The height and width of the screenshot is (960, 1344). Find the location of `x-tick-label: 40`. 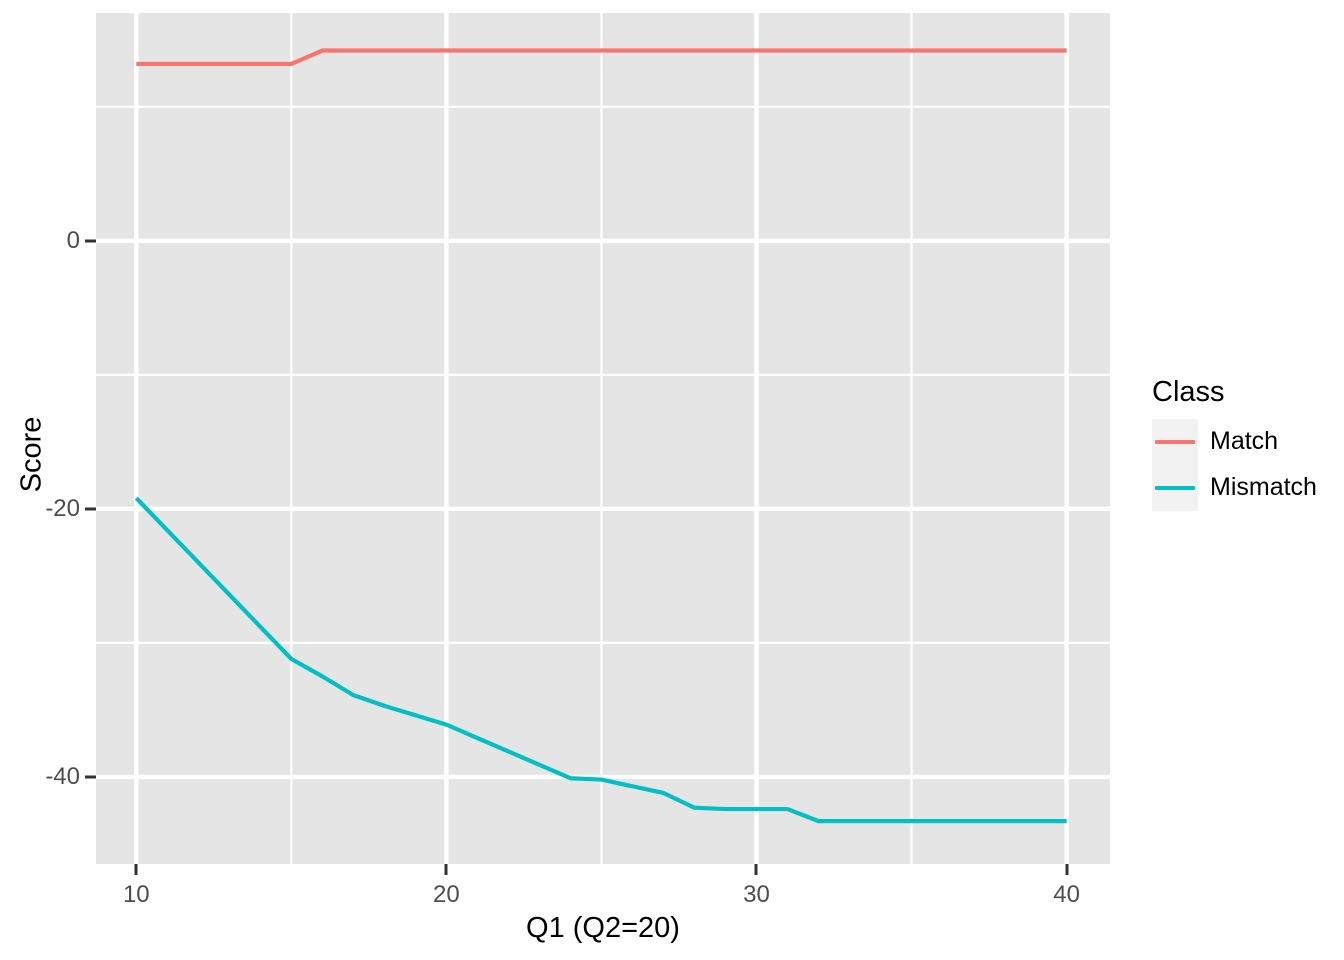

x-tick-label: 40 is located at coordinates (1066, 894).